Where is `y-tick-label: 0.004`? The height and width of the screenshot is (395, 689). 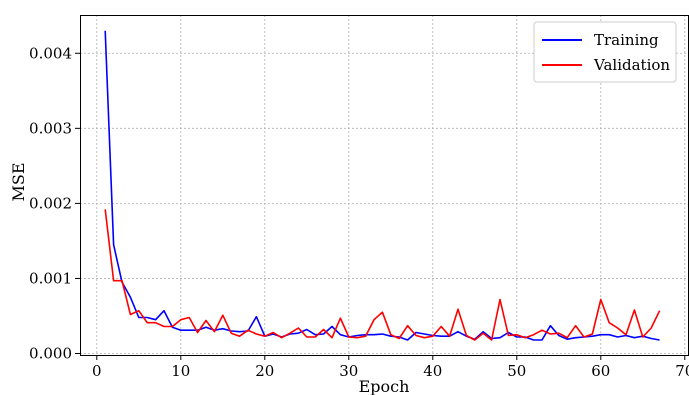
y-tick-label: 0.004 is located at coordinates (50, 53).